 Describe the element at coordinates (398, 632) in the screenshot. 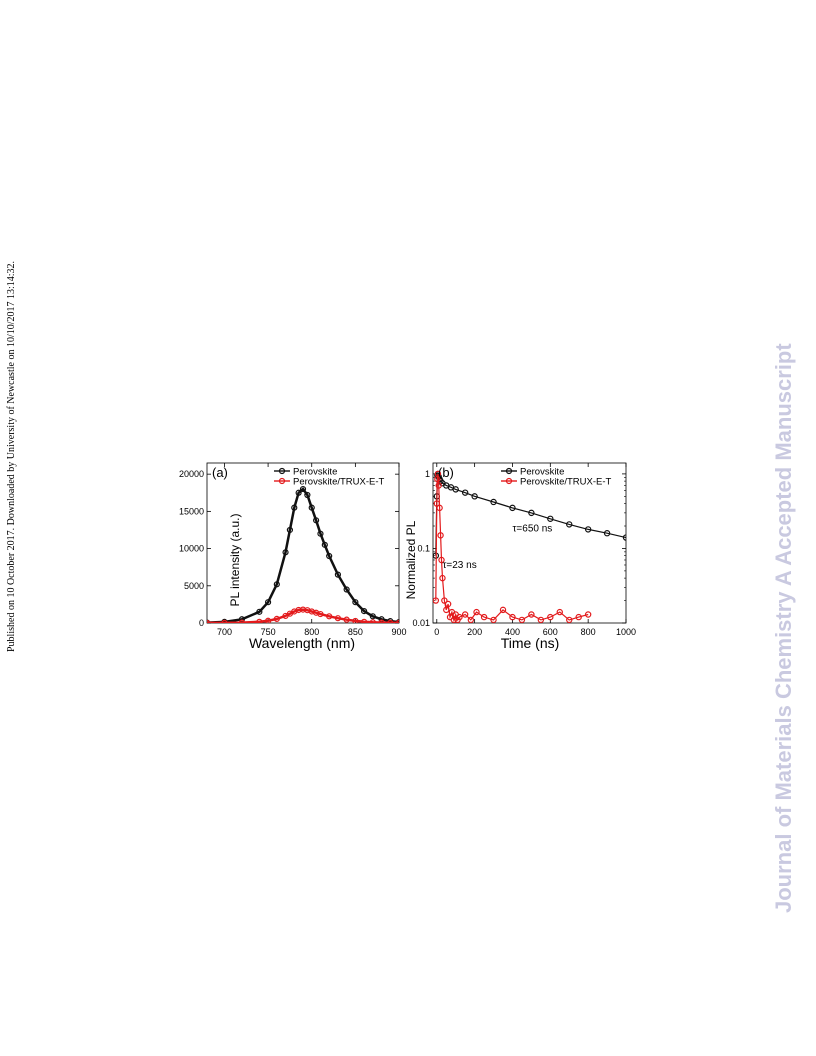

I see `x-tick-label: 900` at that location.